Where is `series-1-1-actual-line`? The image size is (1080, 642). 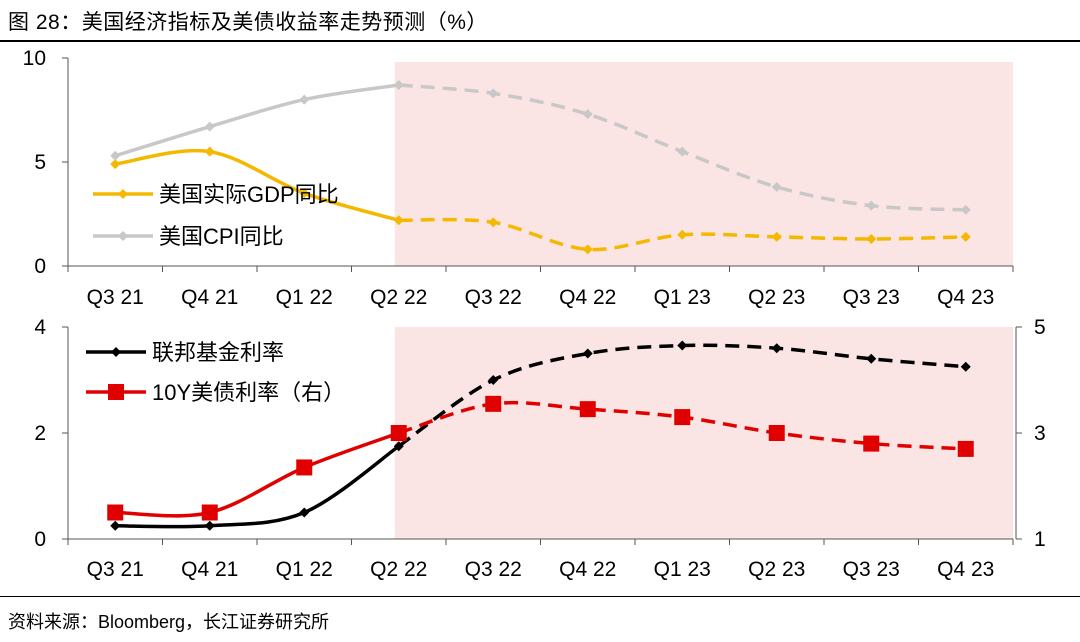
series-1-1-actual-line is located at coordinates (257, 474).